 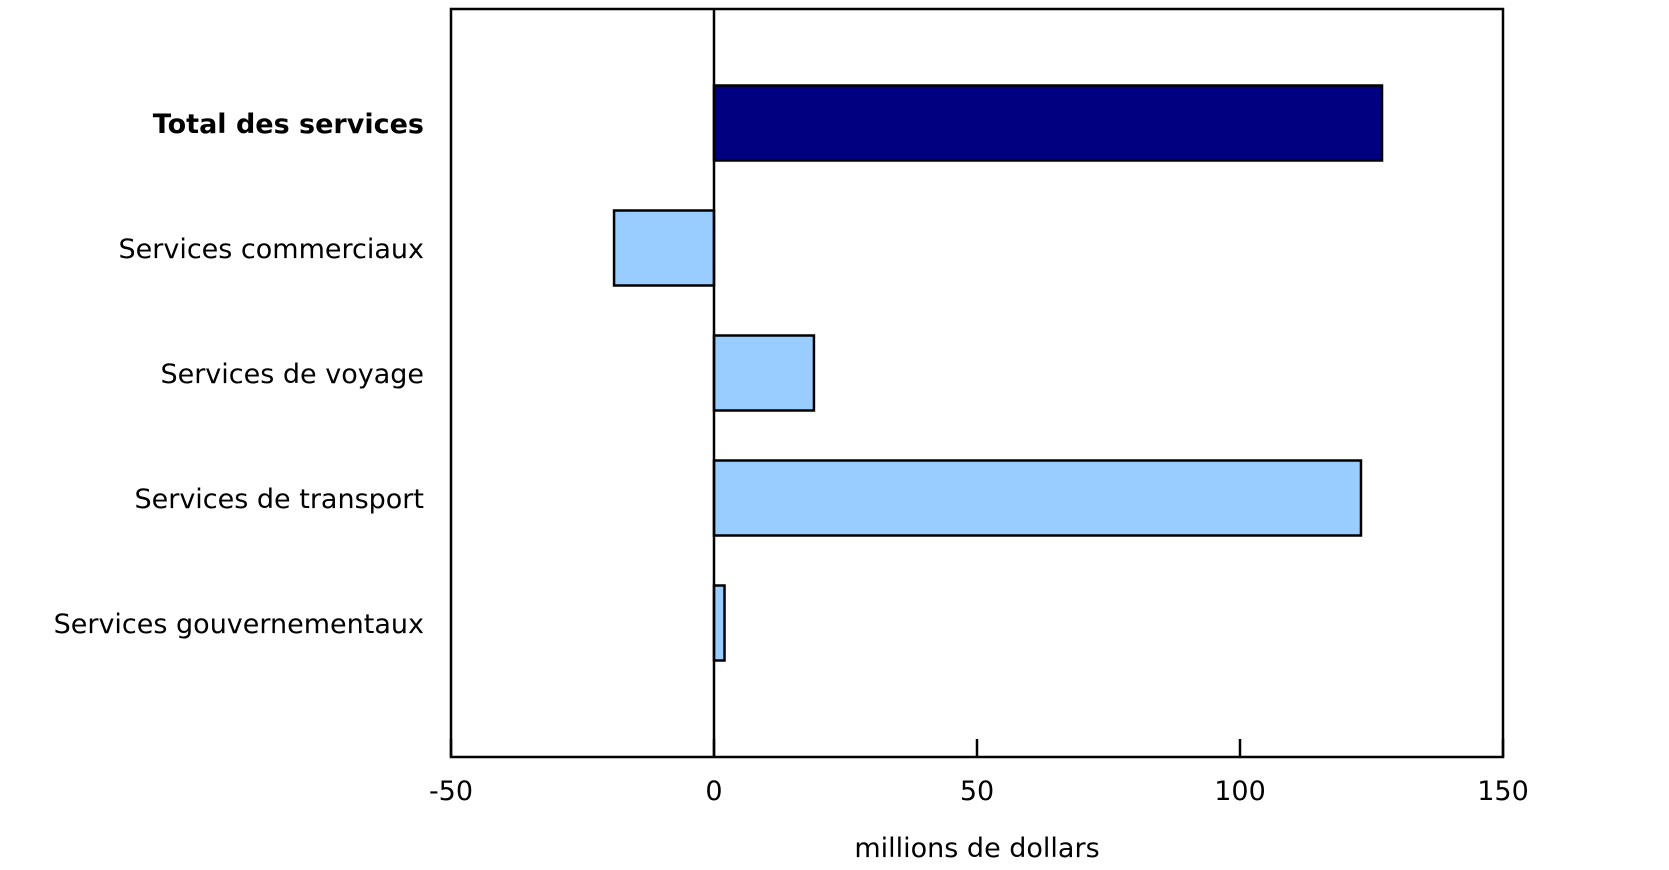 I want to click on bar-services-de-voyage, so click(x=764, y=373).